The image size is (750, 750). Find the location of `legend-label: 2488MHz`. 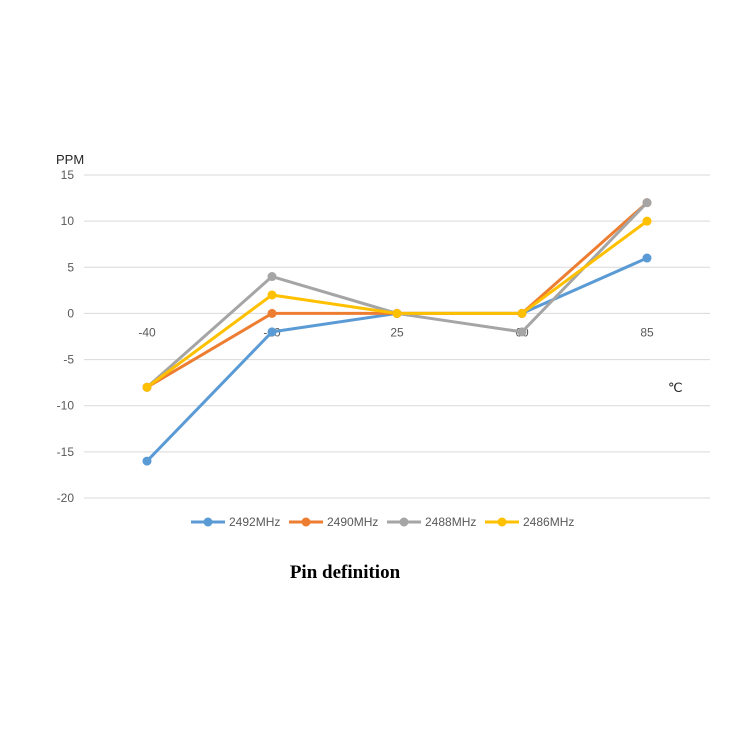

legend-label: 2488MHz is located at coordinates (450, 522).